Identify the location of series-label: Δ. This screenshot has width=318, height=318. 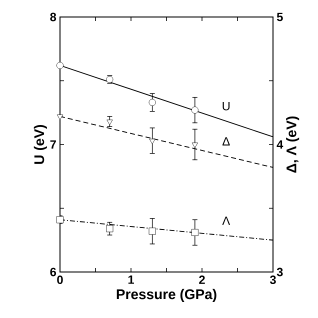
(226, 141).